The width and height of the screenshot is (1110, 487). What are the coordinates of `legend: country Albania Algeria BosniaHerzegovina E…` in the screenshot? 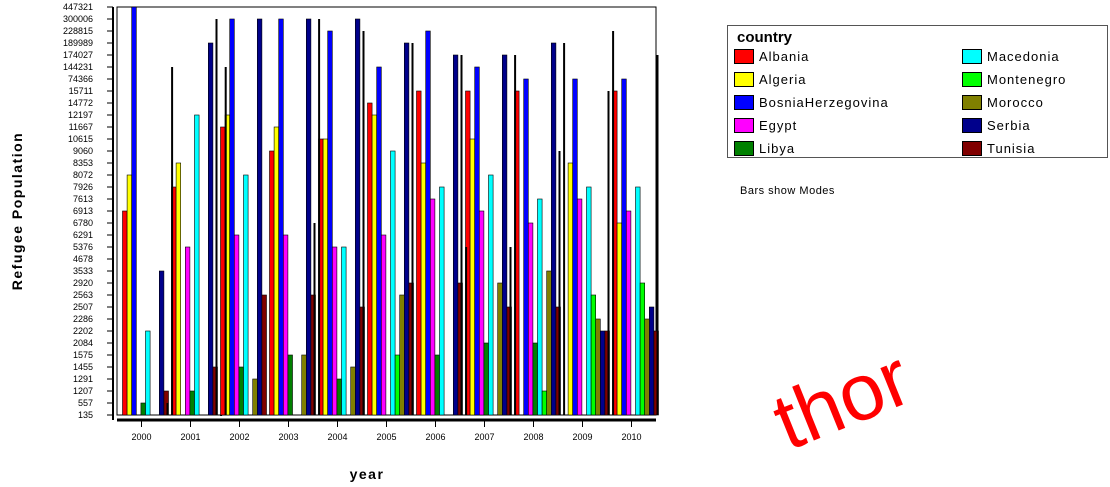 It's located at (917, 91).